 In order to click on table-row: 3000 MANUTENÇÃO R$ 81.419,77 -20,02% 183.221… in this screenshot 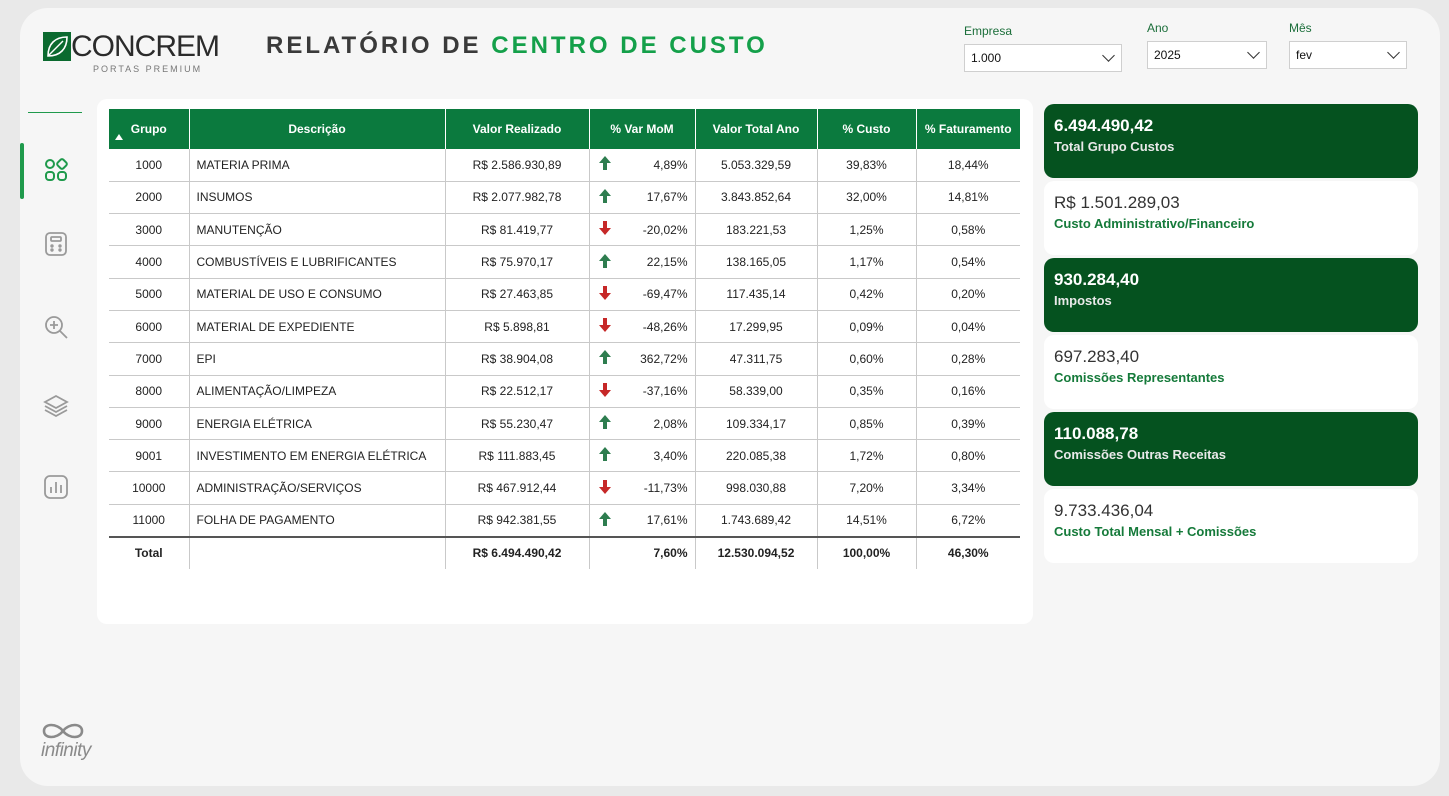, I will do `click(564, 230)`.